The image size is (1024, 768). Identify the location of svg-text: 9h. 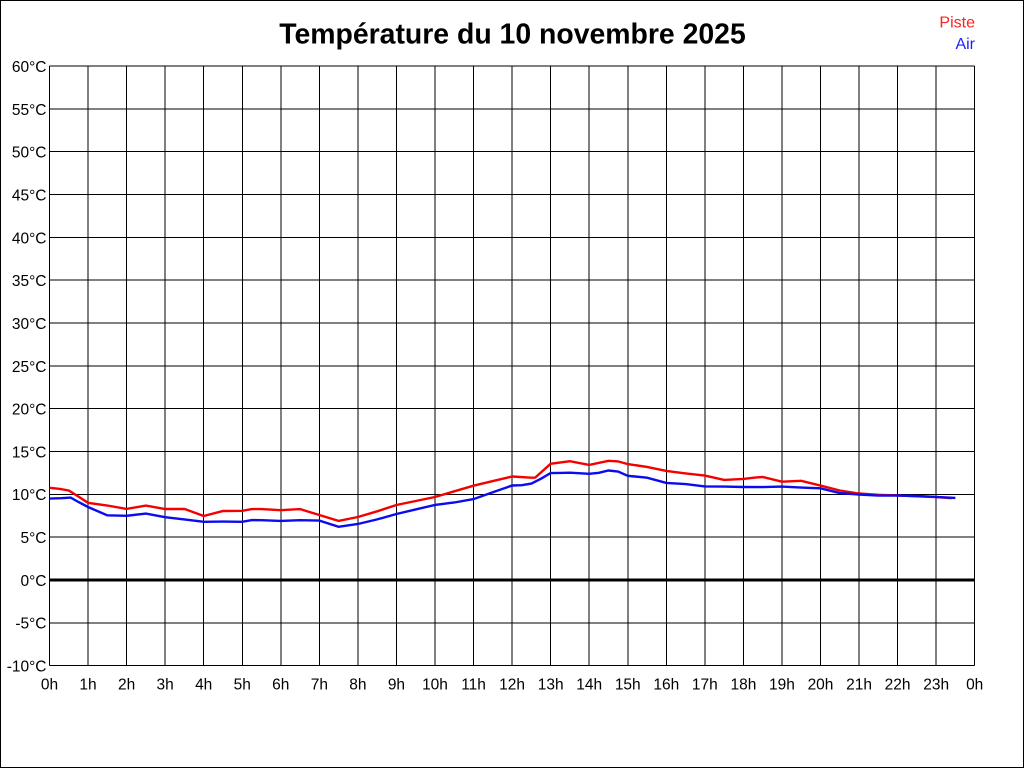
(396, 684).